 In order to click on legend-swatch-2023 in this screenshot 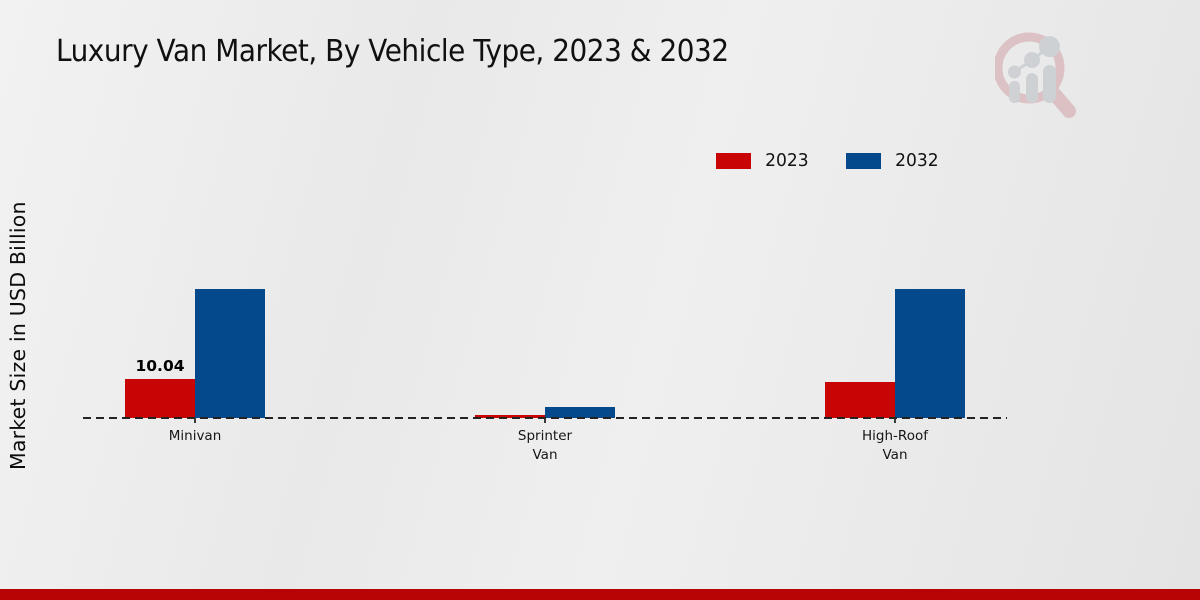, I will do `click(733, 160)`.